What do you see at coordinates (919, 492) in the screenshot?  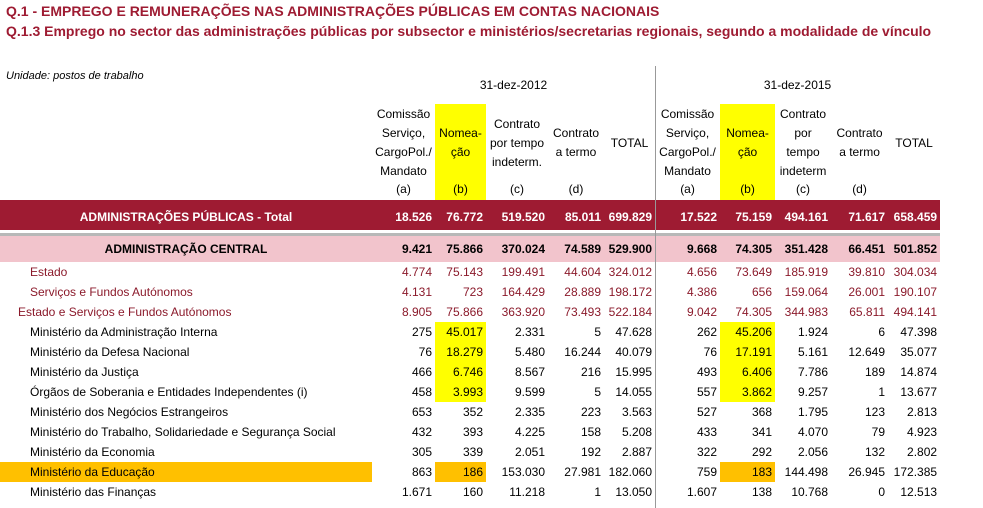 I see `cell-value: 12.513` at bounding box center [919, 492].